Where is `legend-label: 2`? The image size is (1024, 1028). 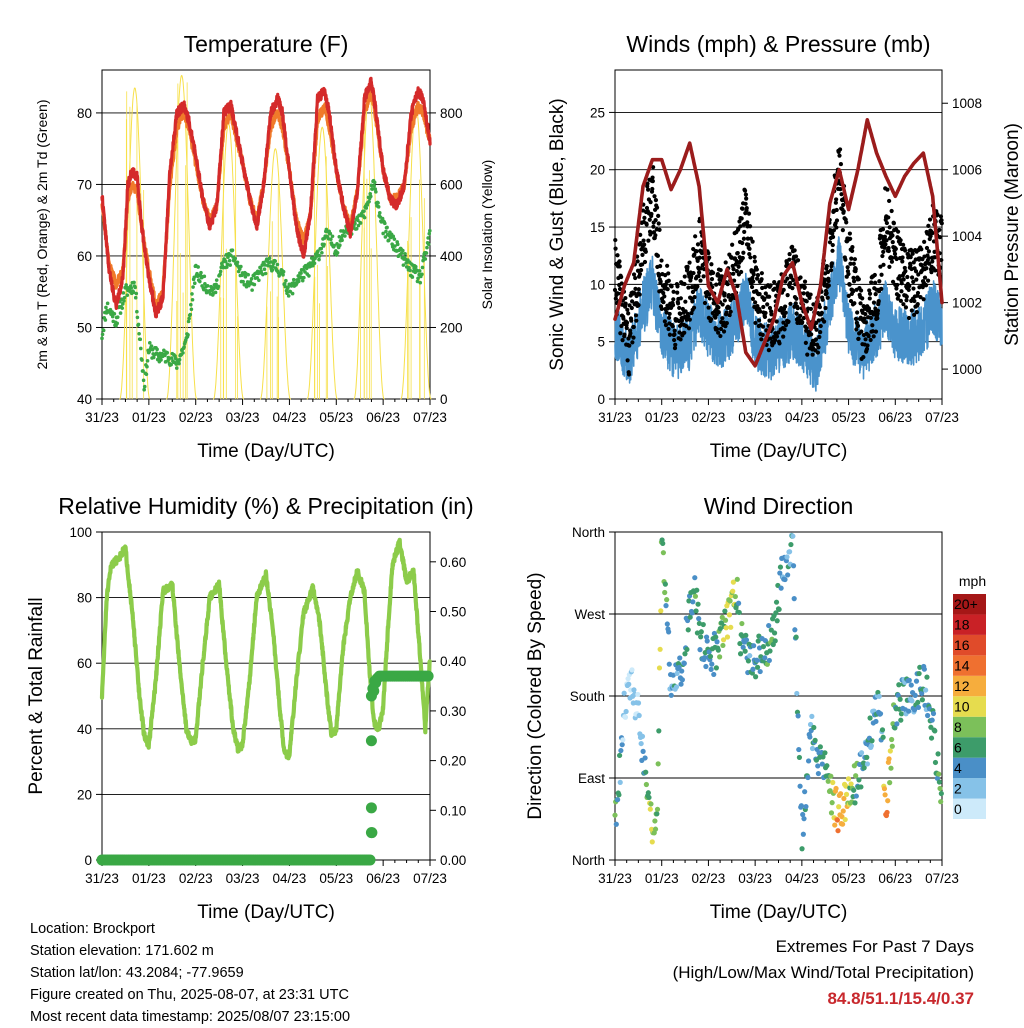
legend-label: 2 is located at coordinates (958, 788).